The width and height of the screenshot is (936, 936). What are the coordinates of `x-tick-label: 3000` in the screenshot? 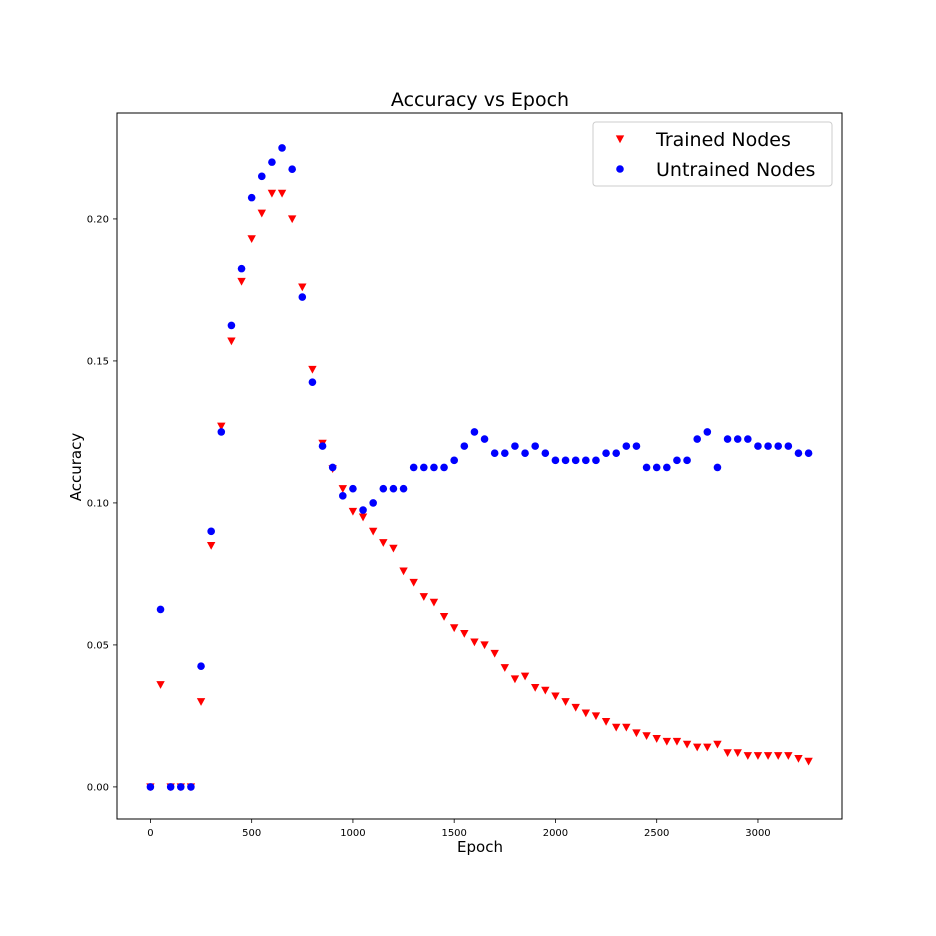 It's located at (757, 833).